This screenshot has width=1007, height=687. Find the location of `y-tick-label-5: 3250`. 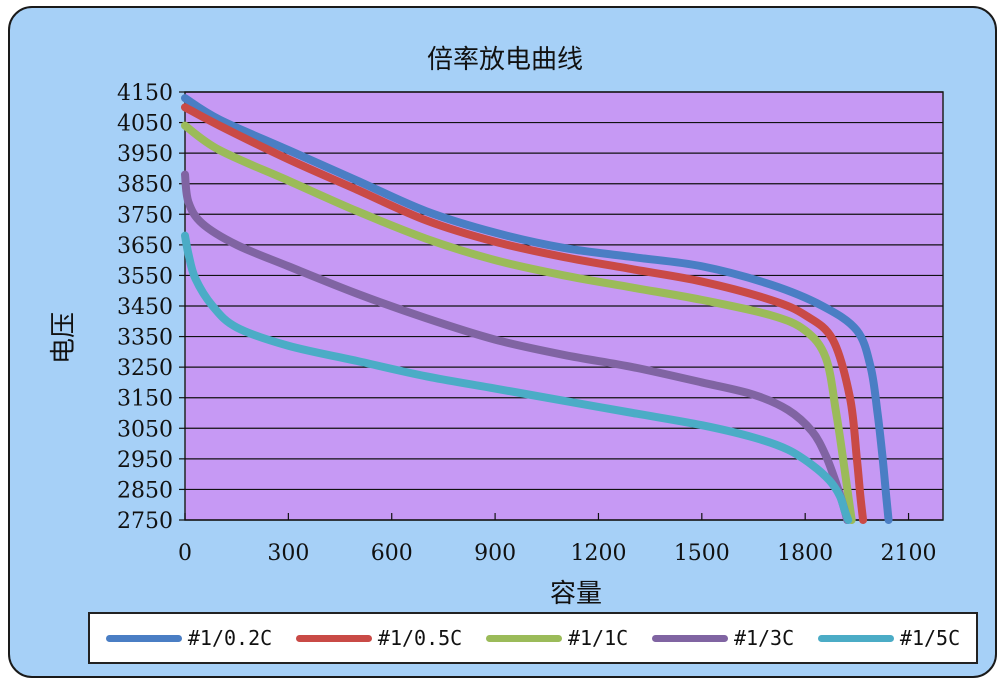

y-tick-label-5: 3250 is located at coordinates (145, 368).